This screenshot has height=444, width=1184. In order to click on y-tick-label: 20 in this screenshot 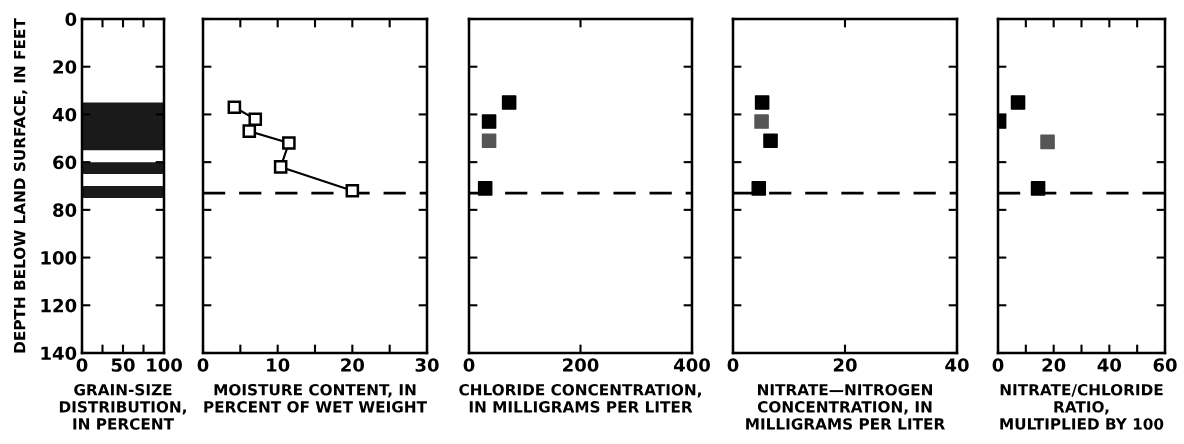, I will do `click(65, 67)`.